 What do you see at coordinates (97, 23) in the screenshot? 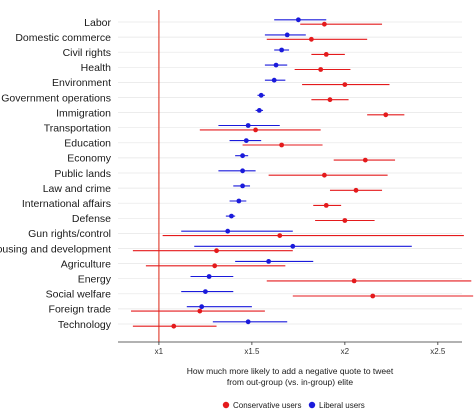
I see `category-label: Labor` at bounding box center [97, 23].